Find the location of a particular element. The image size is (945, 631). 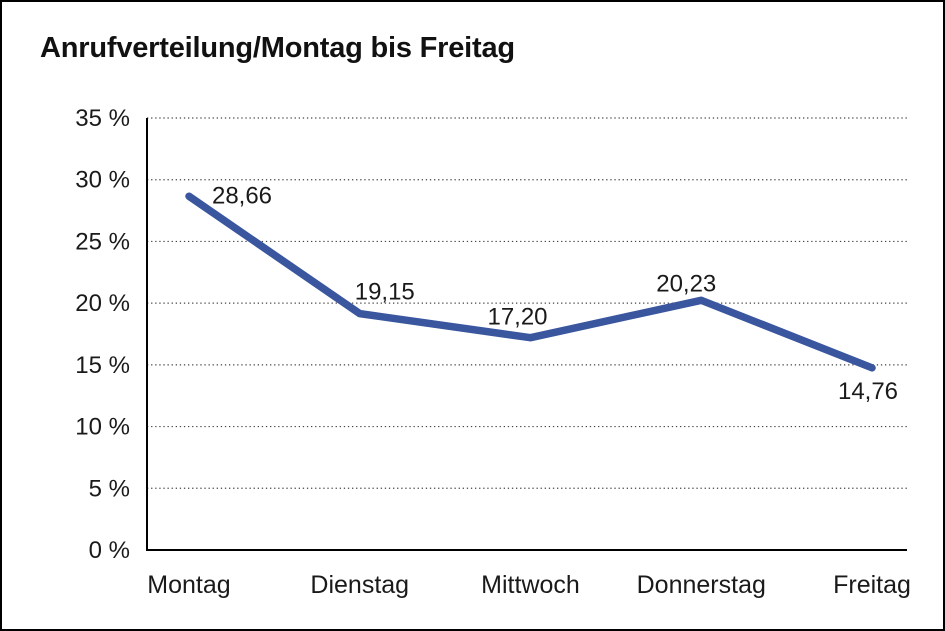

chart-title: Anrufverteilung/Montag bis Freitag is located at coordinates (277, 48).